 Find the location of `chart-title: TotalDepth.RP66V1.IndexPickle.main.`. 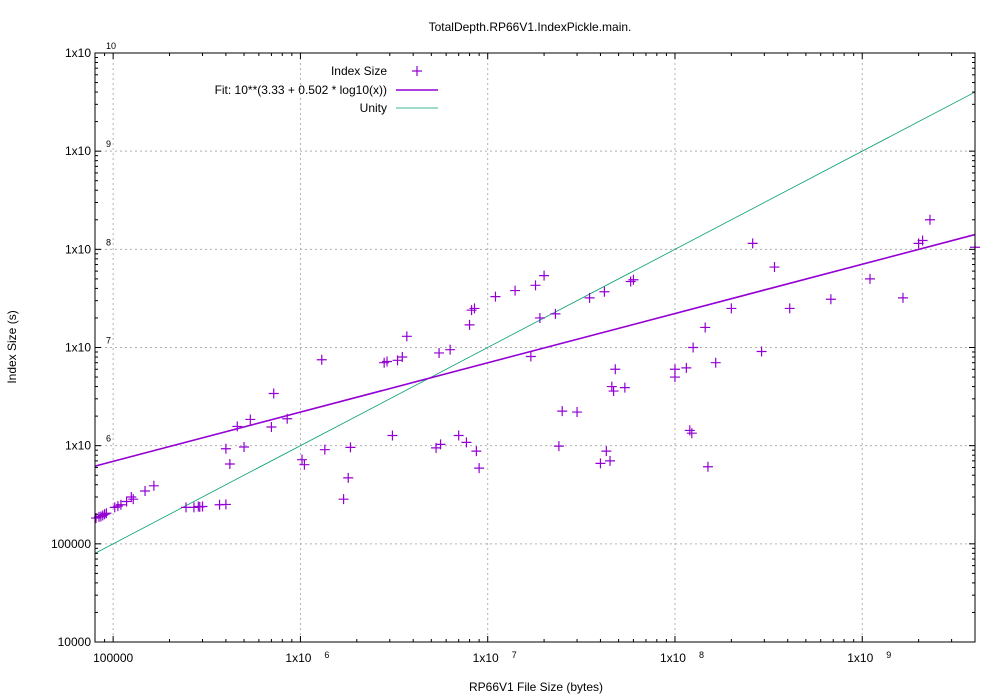

chart-title: TotalDepth.RP66V1.IndexPickle.main. is located at coordinates (530, 27).